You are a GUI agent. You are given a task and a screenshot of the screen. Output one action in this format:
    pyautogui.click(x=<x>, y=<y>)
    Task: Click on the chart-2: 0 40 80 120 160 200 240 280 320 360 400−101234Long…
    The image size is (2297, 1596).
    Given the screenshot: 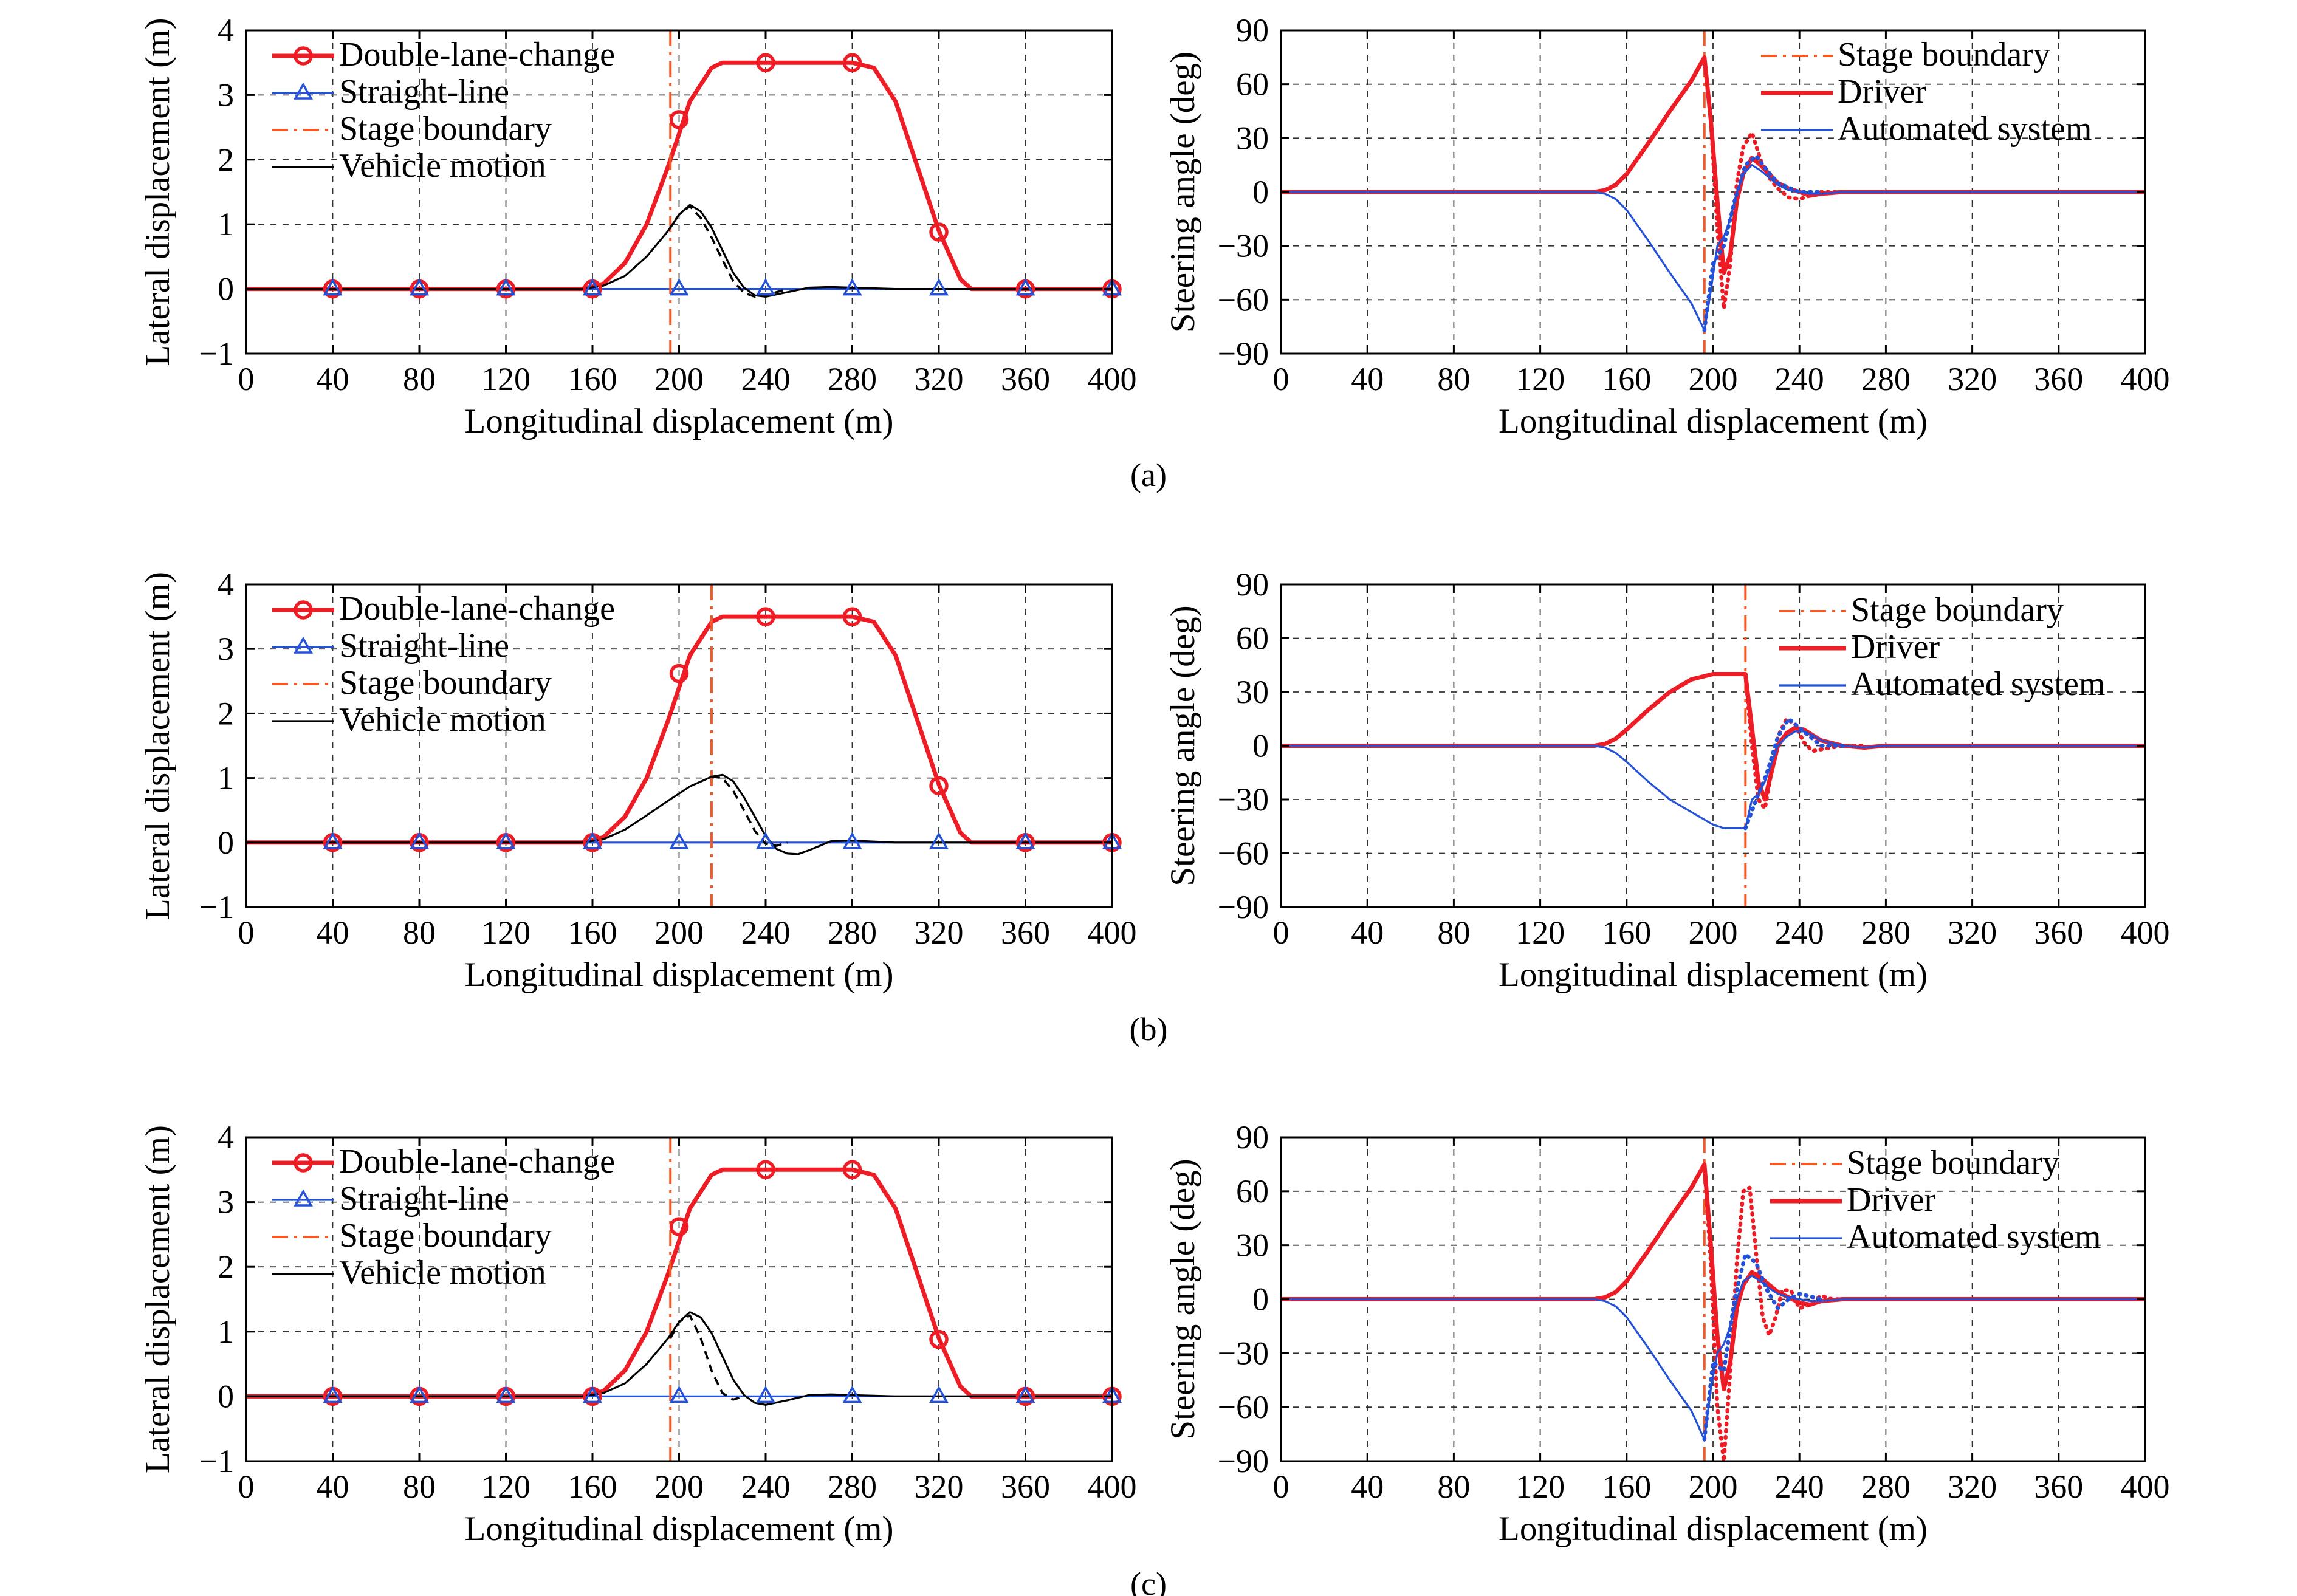 What is the action you would take?
    pyautogui.click(x=638, y=780)
    